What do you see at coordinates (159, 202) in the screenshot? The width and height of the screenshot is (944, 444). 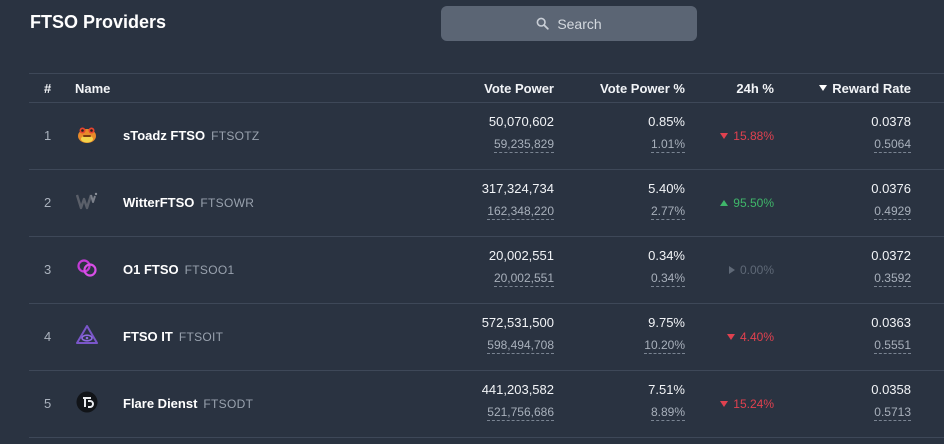 I see `provider-name: WitterFTSO` at bounding box center [159, 202].